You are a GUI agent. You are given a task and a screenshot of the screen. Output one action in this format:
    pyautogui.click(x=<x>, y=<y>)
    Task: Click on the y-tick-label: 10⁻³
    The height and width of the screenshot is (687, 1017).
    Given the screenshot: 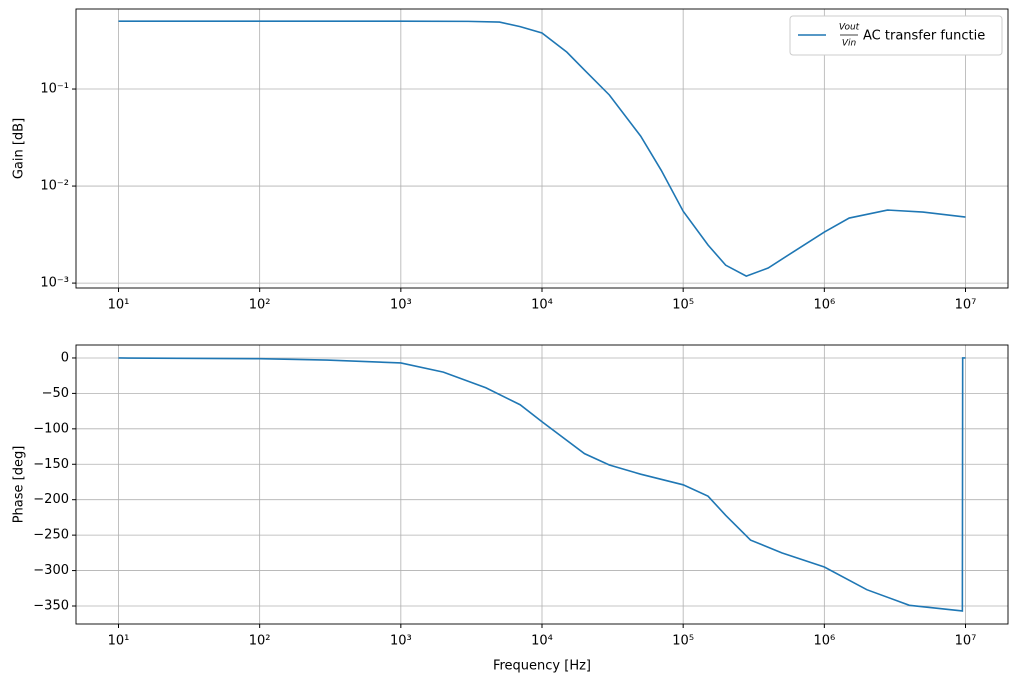 What is the action you would take?
    pyautogui.click(x=54, y=283)
    